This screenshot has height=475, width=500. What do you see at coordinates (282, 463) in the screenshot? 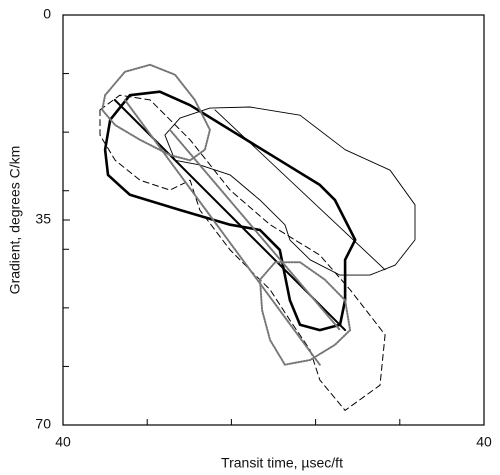
I see `x-axis-label: Transit time, µsec/ft` at bounding box center [282, 463].